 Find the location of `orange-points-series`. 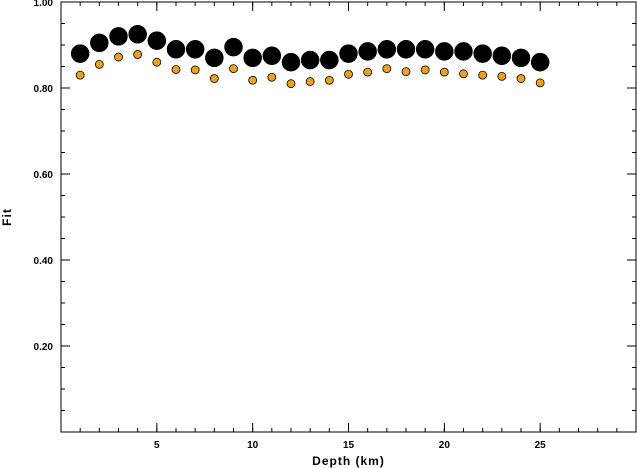

orange-points-series is located at coordinates (310, 69).